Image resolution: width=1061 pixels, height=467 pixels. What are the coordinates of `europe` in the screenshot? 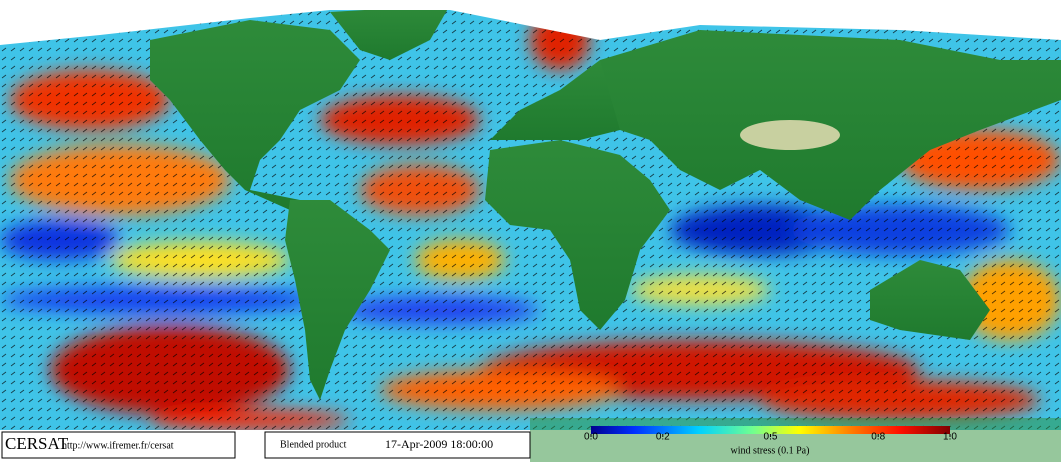 It's located at (565, 100).